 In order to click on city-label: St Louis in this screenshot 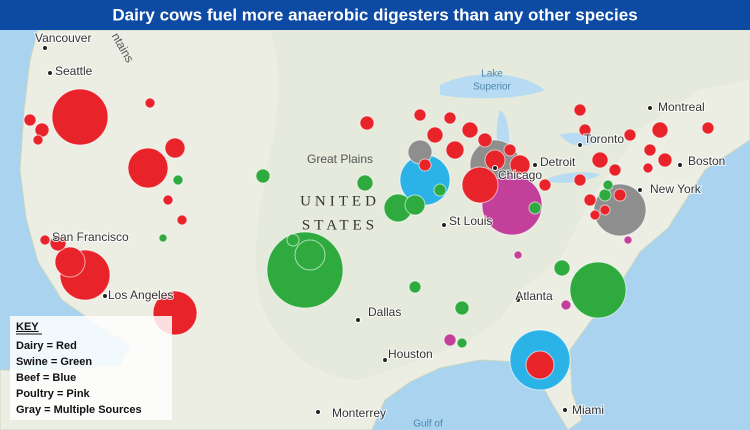, I will do `click(470, 221)`.